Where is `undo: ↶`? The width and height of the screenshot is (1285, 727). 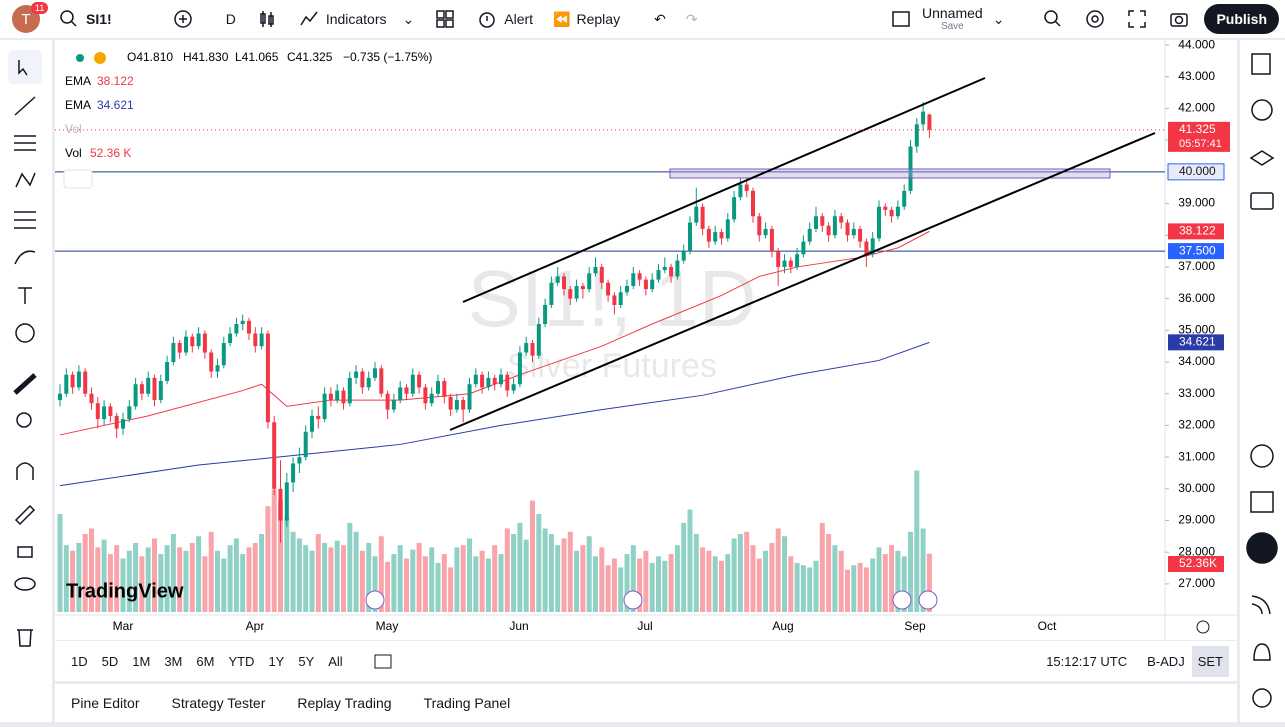
undo: ↶ is located at coordinates (660, 18).